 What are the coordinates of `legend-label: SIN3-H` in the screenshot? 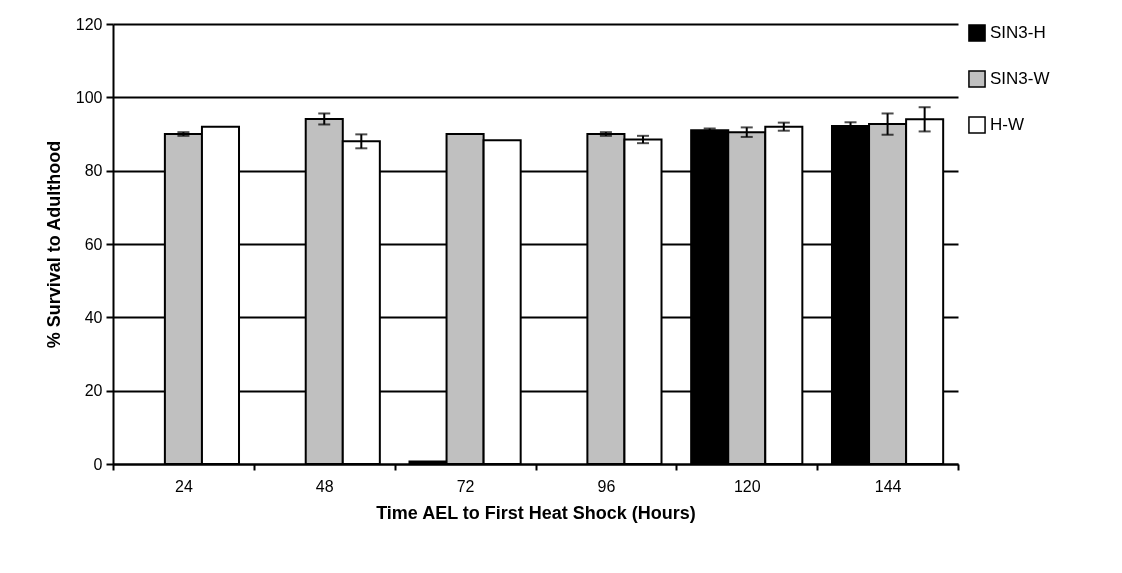 It's located at (1018, 32).